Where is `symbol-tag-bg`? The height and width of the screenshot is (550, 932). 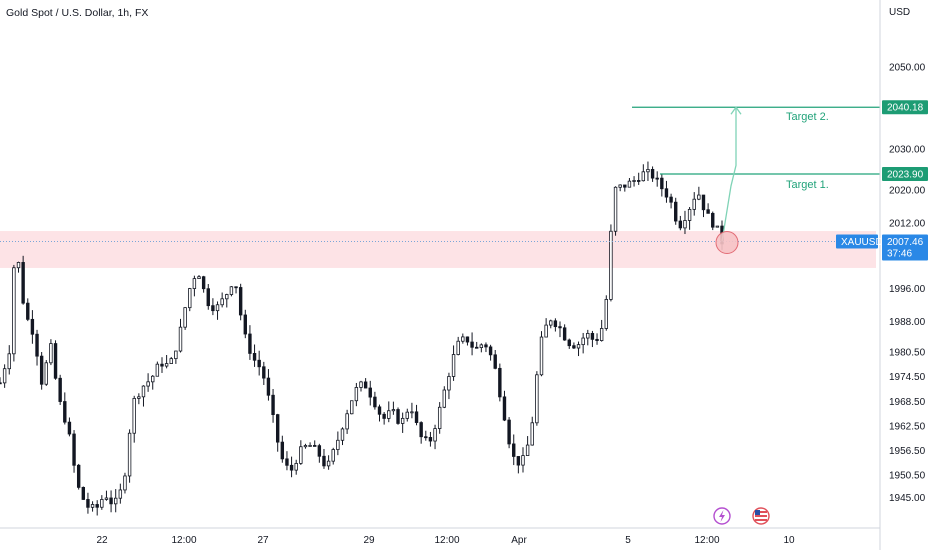
symbol-tag-bg is located at coordinates (857, 241).